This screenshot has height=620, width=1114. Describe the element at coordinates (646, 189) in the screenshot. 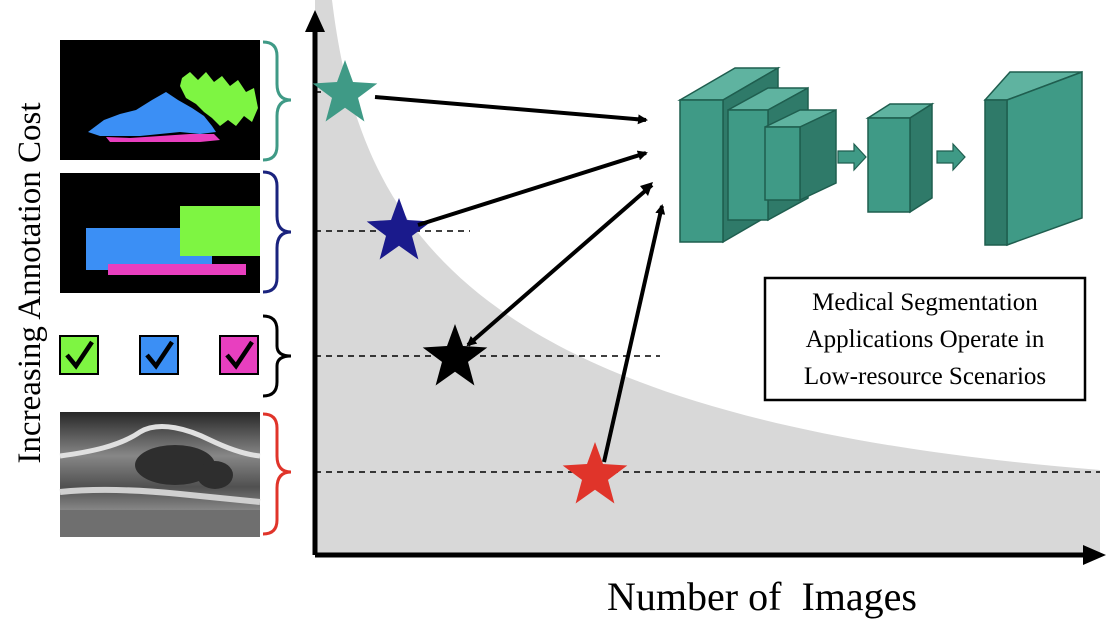

I see `arrow-label-tail-head` at that location.